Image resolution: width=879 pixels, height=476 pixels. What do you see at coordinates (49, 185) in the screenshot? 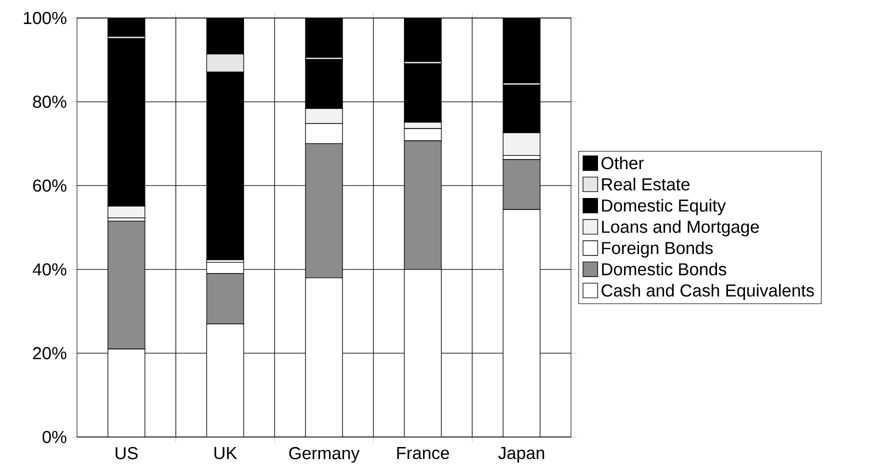
I see `y-tick-label: 60%` at bounding box center [49, 185].